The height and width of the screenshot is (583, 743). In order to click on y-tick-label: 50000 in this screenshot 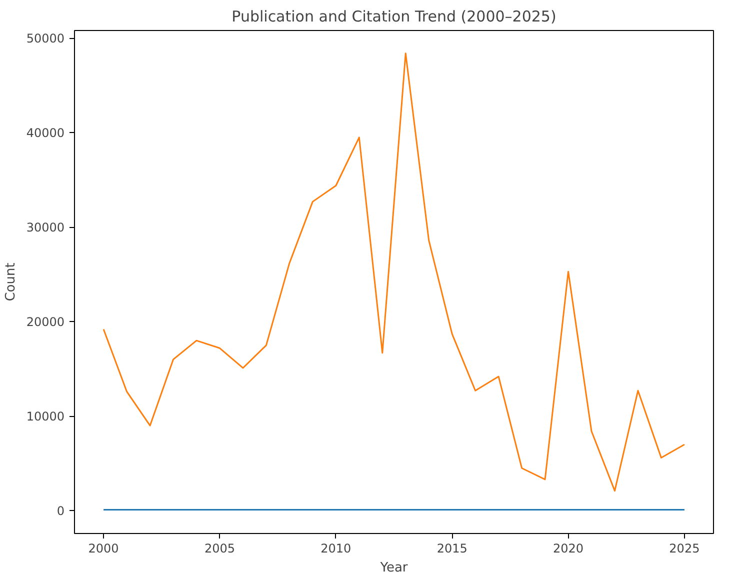, I will do `click(45, 39)`.